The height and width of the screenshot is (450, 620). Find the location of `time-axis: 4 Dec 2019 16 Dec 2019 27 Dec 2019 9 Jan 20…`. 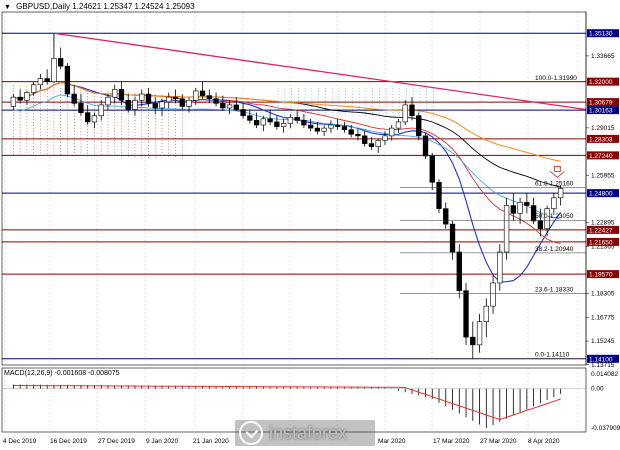

time-axis: 4 Dec 2019 16 Dec 2019 27 Dec 2019 9 Jan 20… is located at coordinates (281, 441).